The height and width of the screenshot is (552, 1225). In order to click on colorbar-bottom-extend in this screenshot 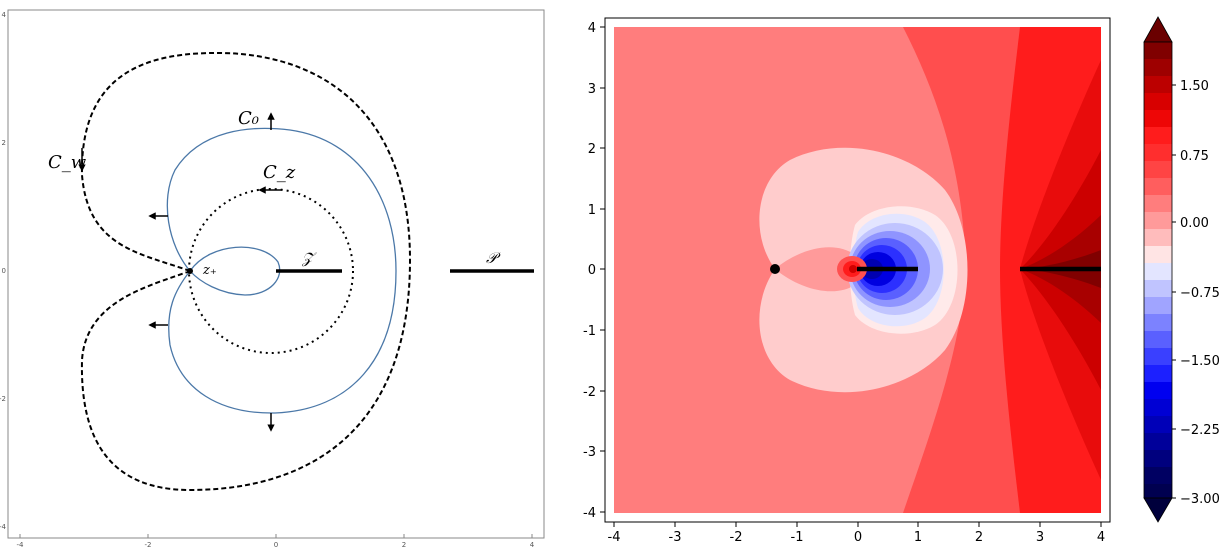, I will do `click(1158, 510)`.